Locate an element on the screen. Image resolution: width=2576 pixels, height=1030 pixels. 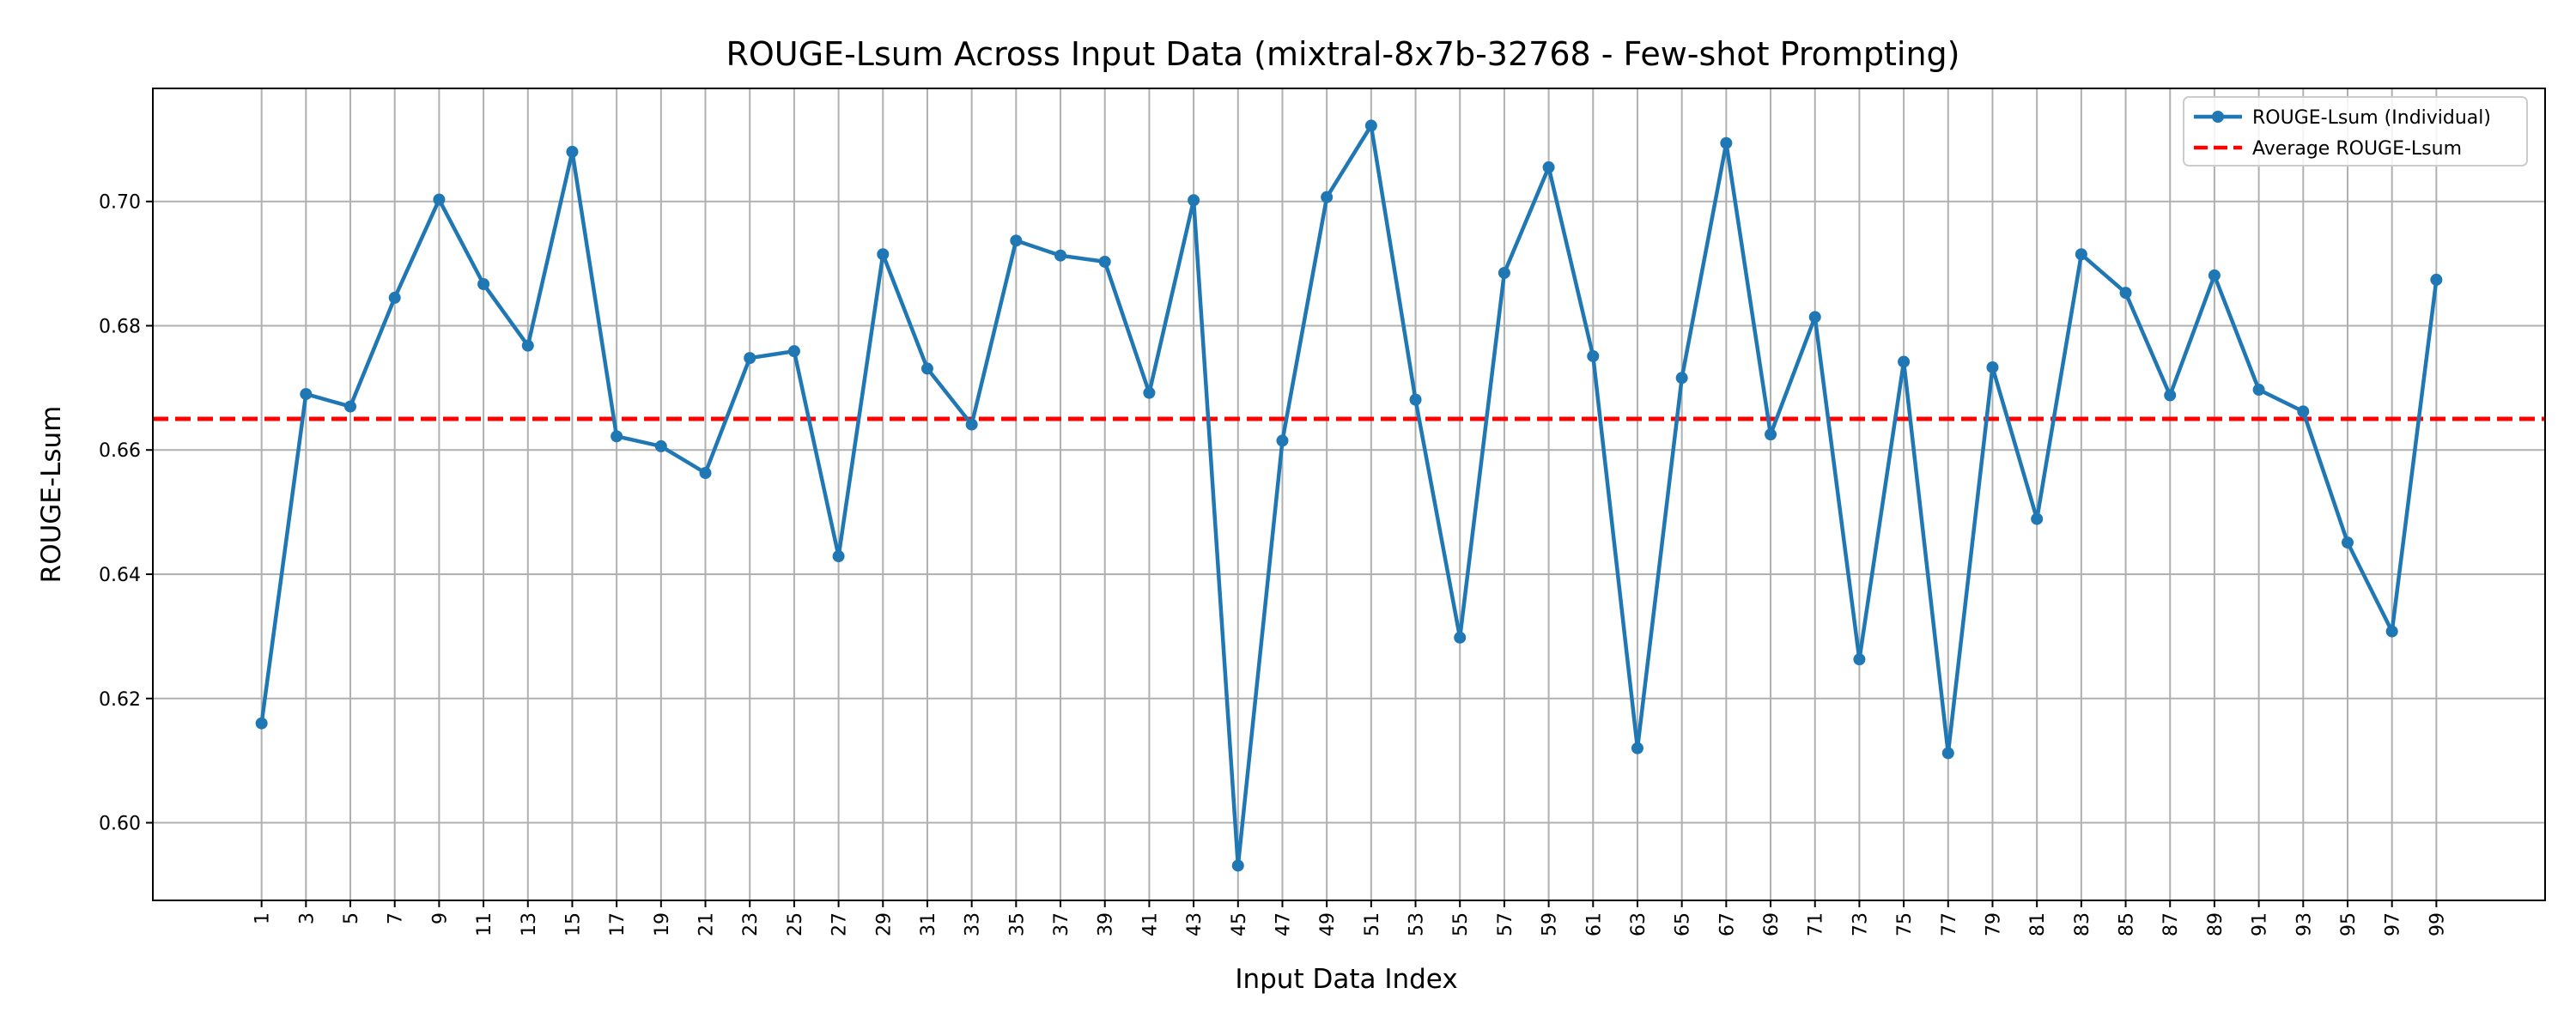
x-tick-label: 53 is located at coordinates (1417, 924).